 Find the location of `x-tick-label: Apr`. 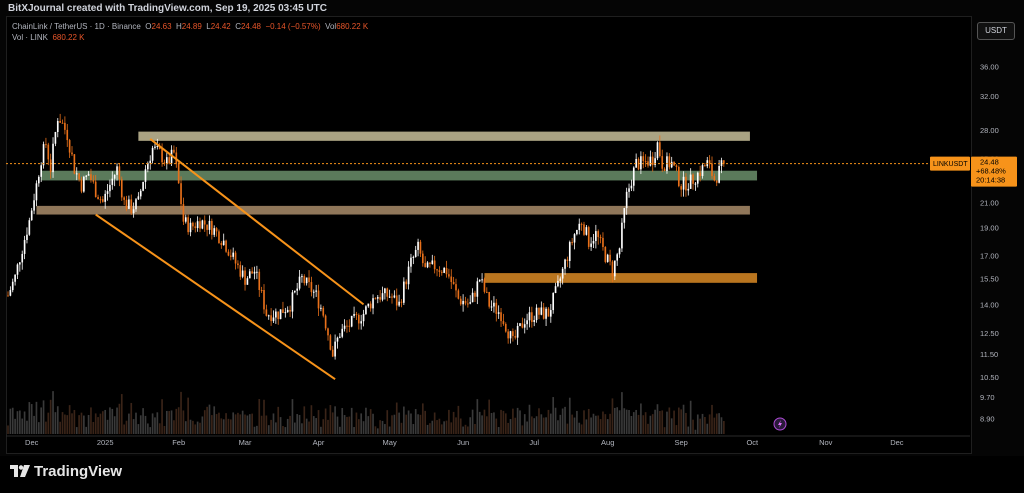

x-tick-label: Apr is located at coordinates (319, 442).